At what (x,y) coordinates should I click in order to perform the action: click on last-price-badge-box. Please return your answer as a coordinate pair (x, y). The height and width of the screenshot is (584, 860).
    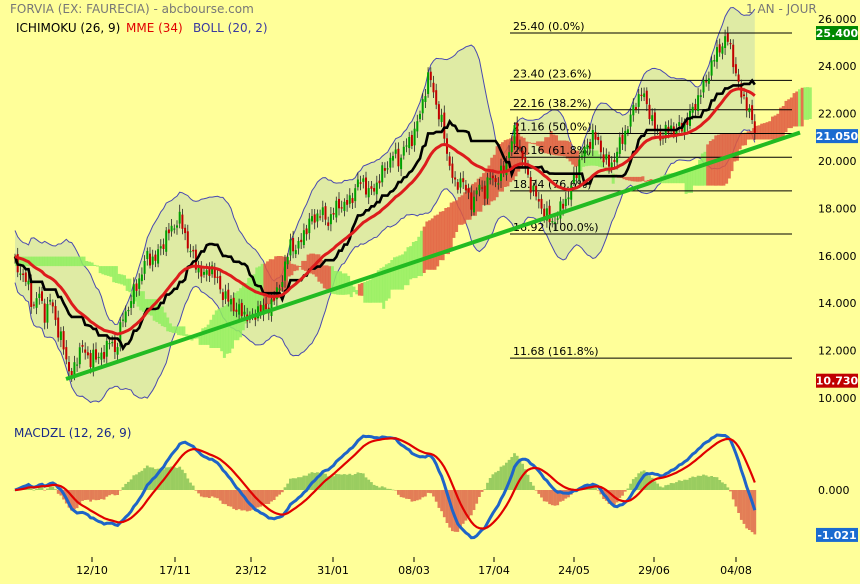
    Looking at the image, I should click on (837, 136).